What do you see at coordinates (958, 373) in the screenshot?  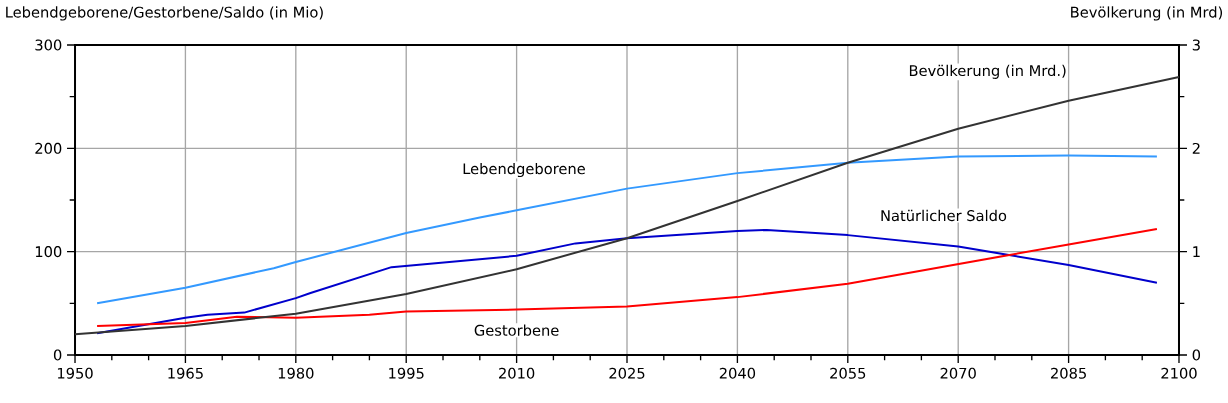 I see `x-tick-label: 2070` at bounding box center [958, 373].